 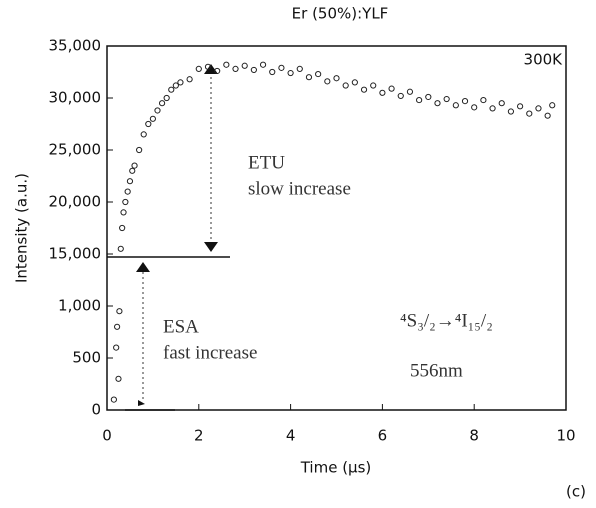 I want to click on y-tick-label: 0, so click(x=96, y=410).